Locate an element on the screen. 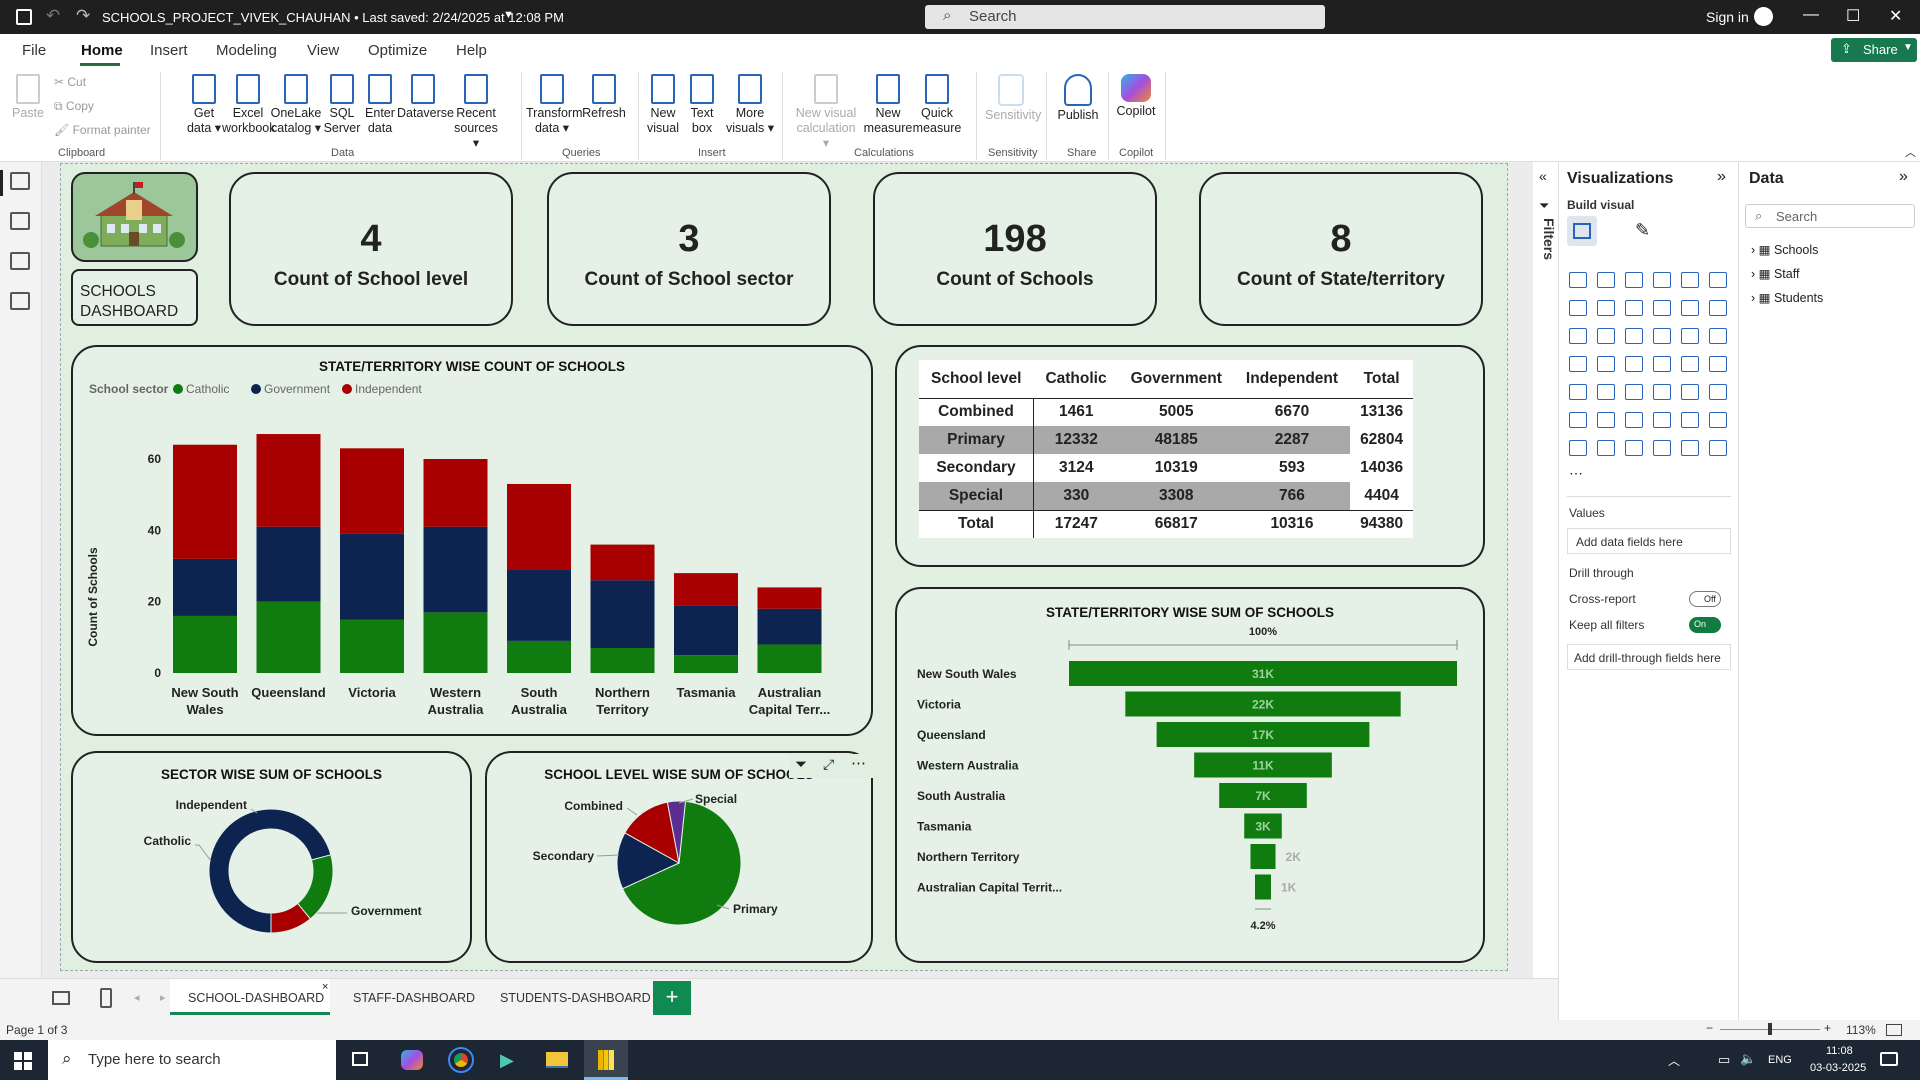 The height and width of the screenshot is (1080, 1920). minimize-icon: — is located at coordinates (1811, 14).